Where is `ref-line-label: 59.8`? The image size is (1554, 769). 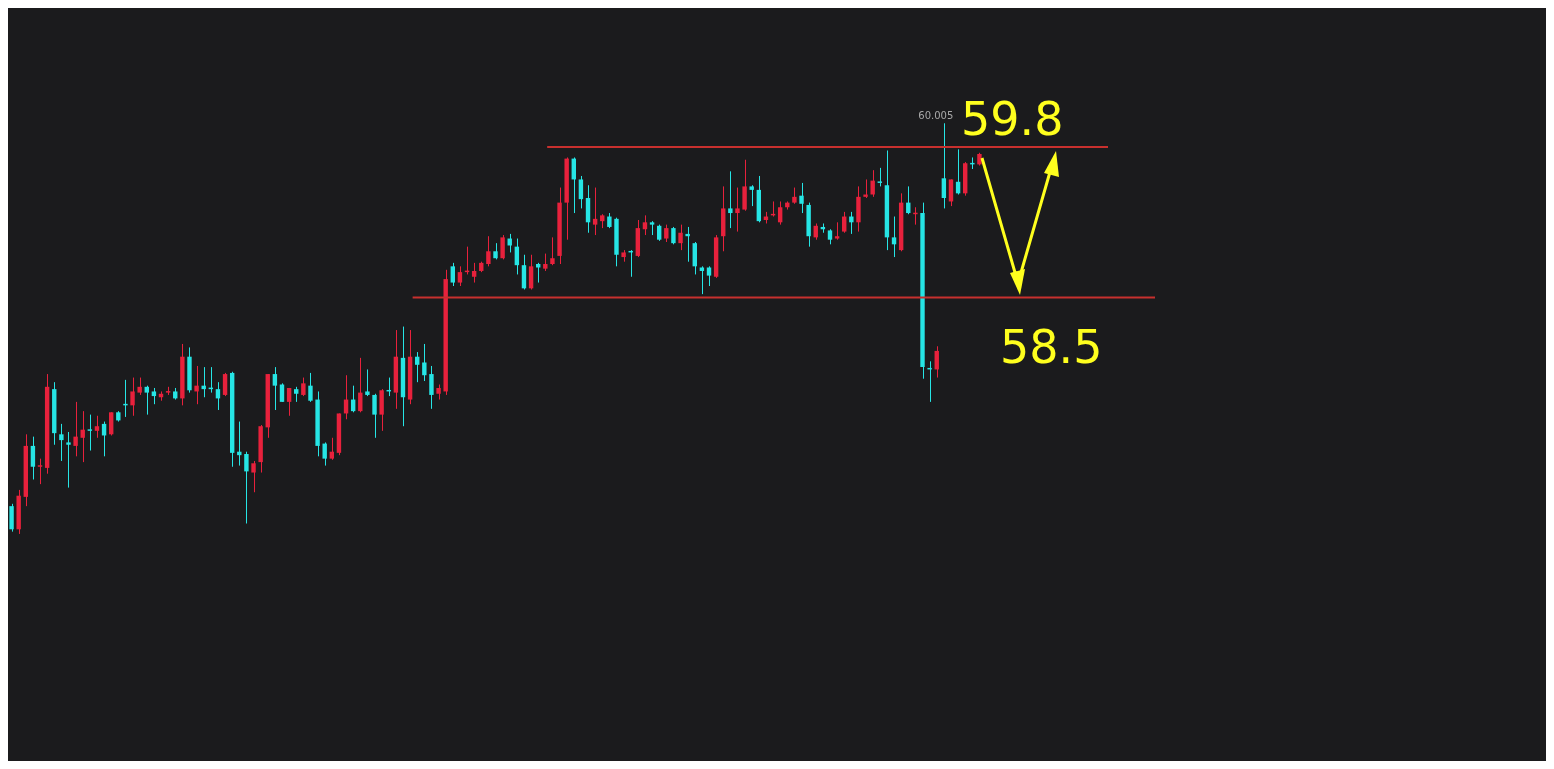
ref-line-label: 59.8 is located at coordinates (1012, 119).